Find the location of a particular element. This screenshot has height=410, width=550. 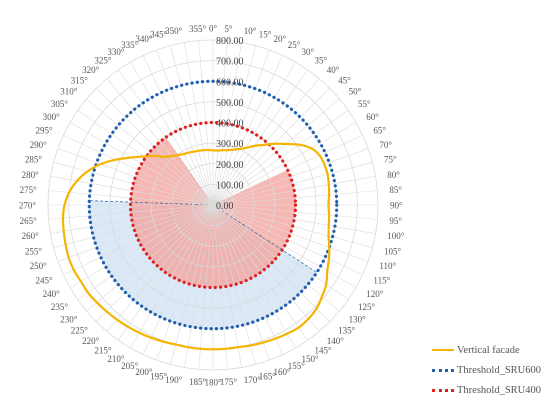

angle-tick-label: 355° is located at coordinates (198, 29).